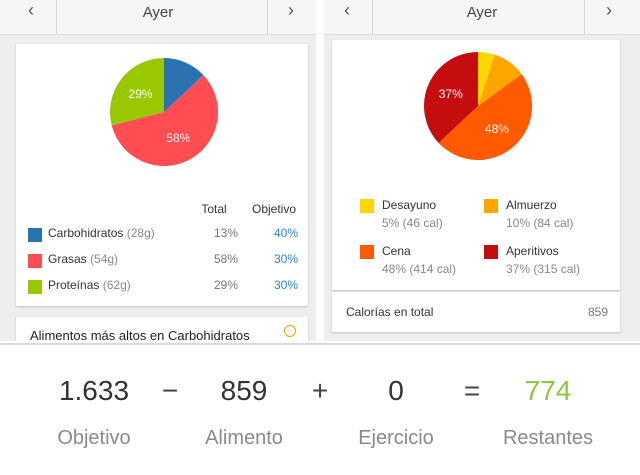  I want to click on breakfast-color-swatch, so click(367, 206).